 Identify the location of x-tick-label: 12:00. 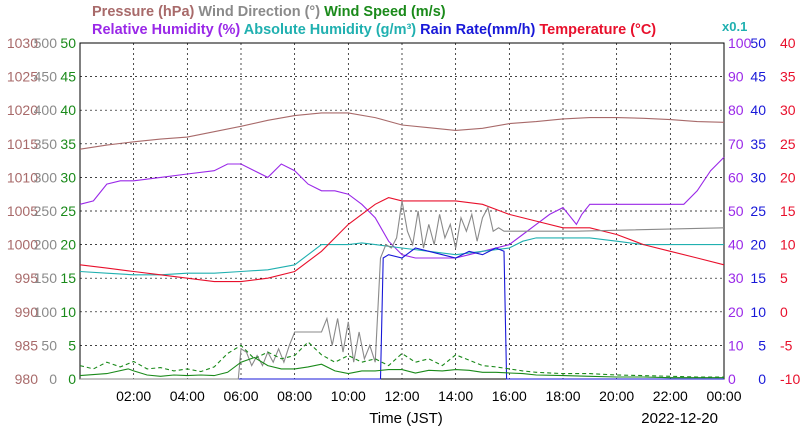
(401, 396).